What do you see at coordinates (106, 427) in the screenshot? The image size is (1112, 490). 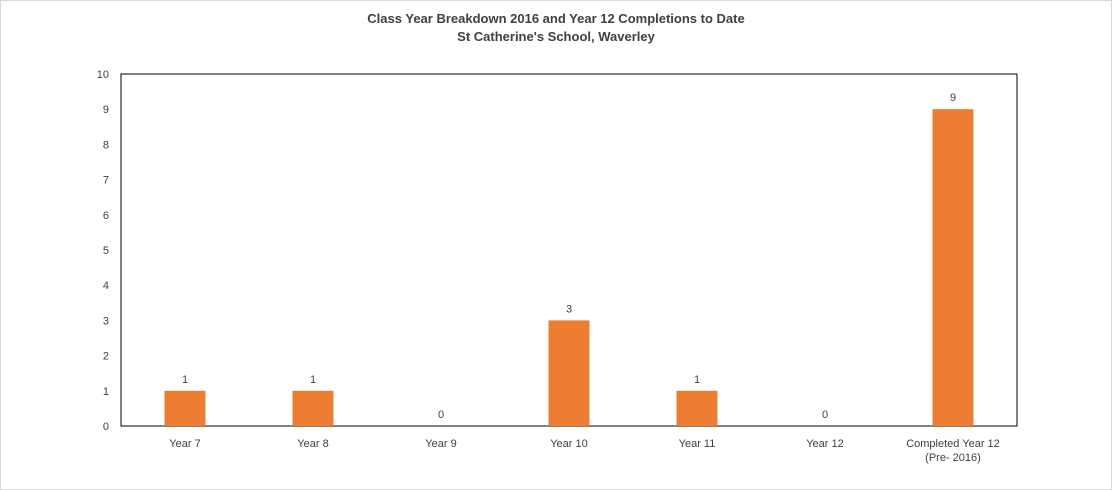 I see `y-tick-label: 0` at bounding box center [106, 427].